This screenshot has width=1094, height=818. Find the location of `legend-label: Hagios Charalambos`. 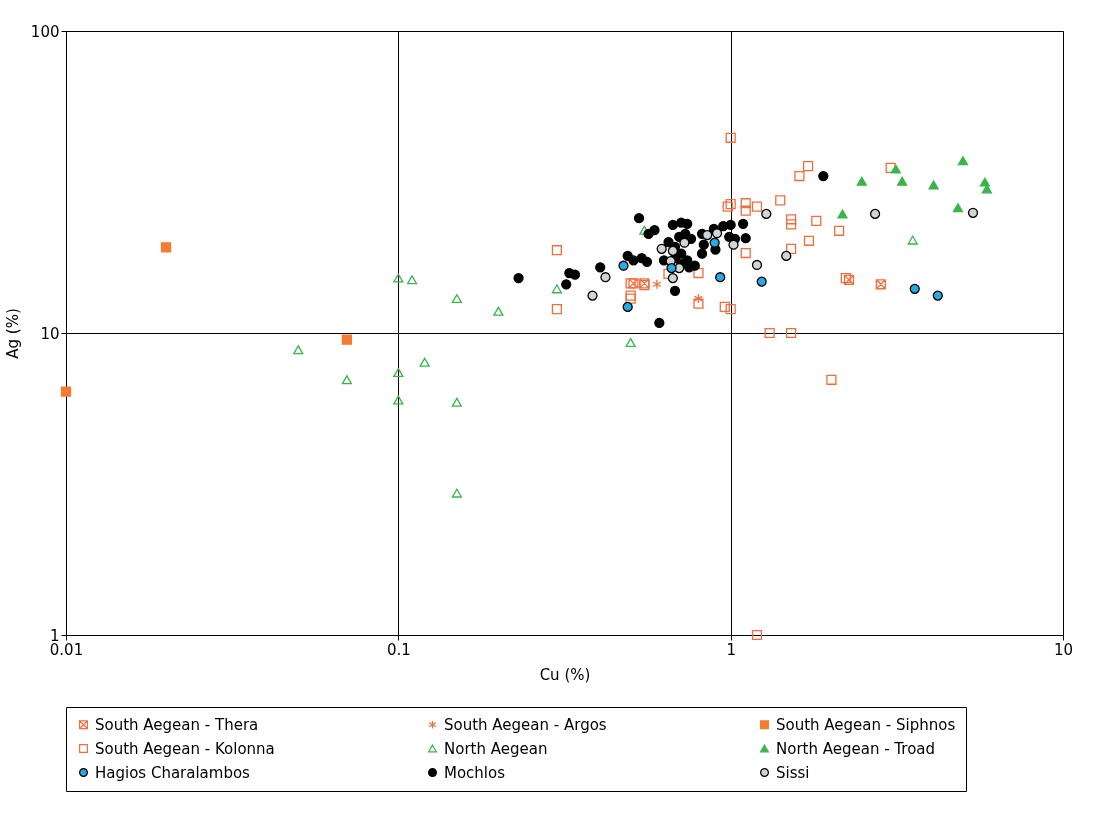

legend-label: Hagios Charalambos is located at coordinates (173, 772).